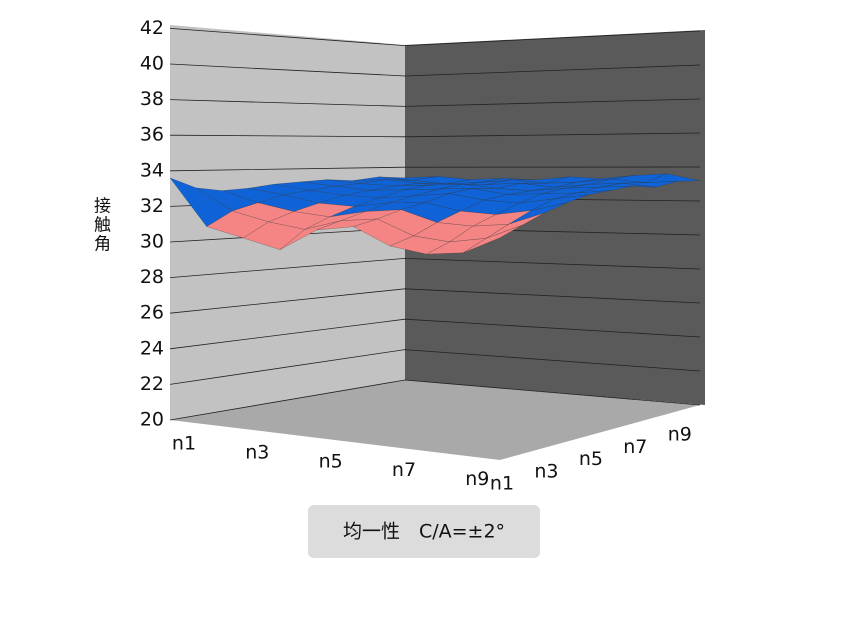 This screenshot has width=850, height=626. I want to click on z-tick-label: 30, so click(152, 242).